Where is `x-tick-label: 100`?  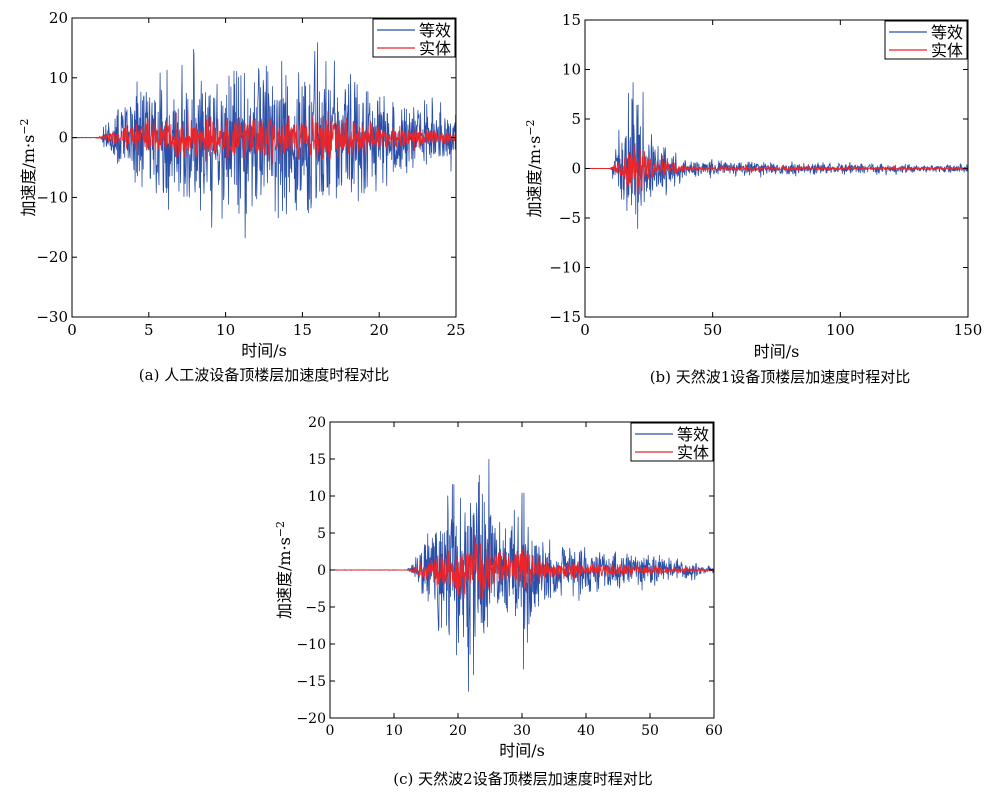
x-tick-label: 100 is located at coordinates (840, 330).